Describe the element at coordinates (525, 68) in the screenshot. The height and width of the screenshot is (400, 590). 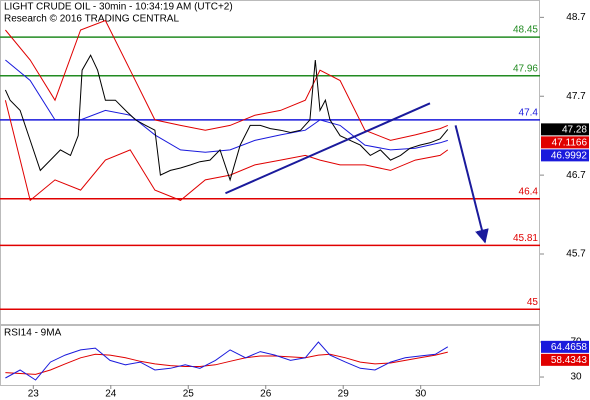
I see `level-label: 47.96` at that location.